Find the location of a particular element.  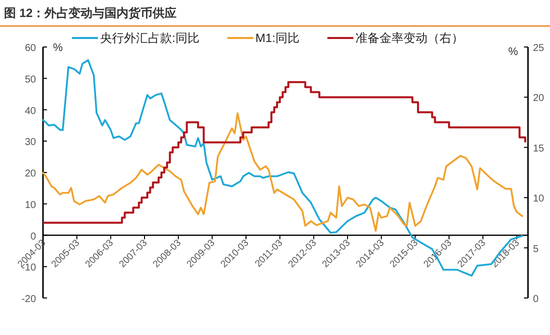

y-axis-title: % is located at coordinates (58, 48).